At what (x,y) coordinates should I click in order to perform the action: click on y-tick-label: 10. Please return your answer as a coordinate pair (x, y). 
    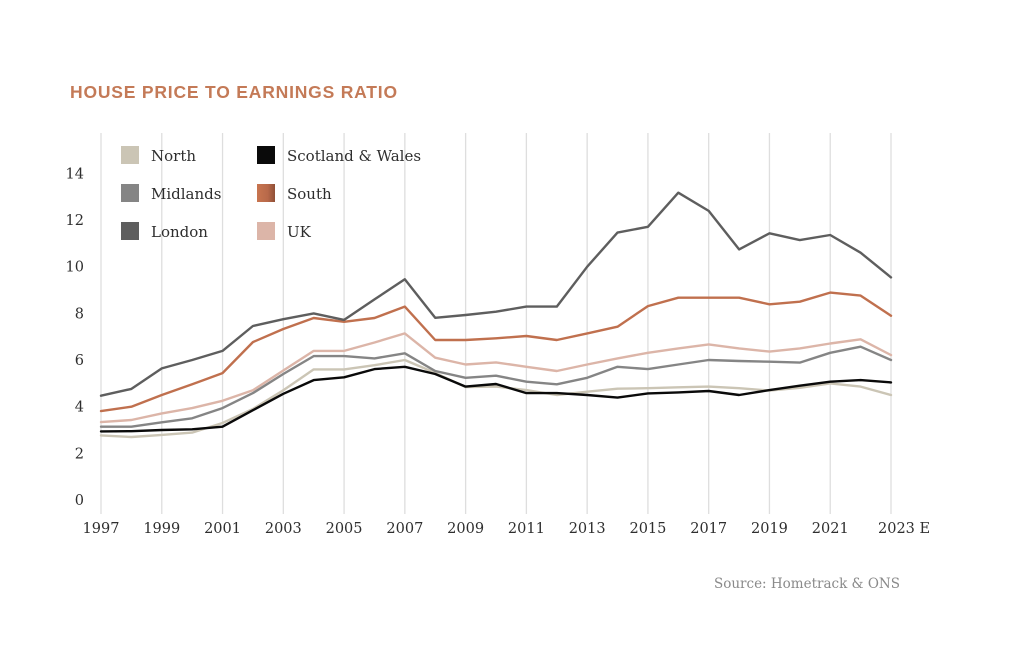
    Looking at the image, I should click on (75, 268).